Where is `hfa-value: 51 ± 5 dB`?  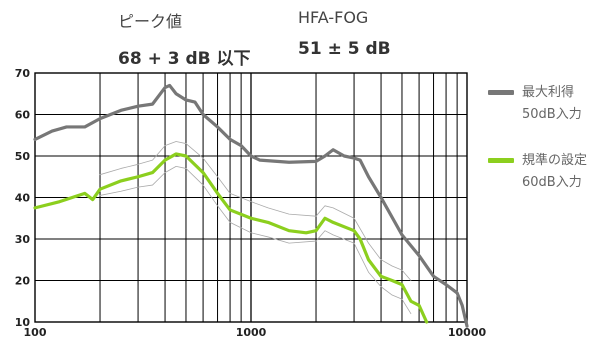
hfa-value: 51 ± 5 dB is located at coordinates (344, 49).